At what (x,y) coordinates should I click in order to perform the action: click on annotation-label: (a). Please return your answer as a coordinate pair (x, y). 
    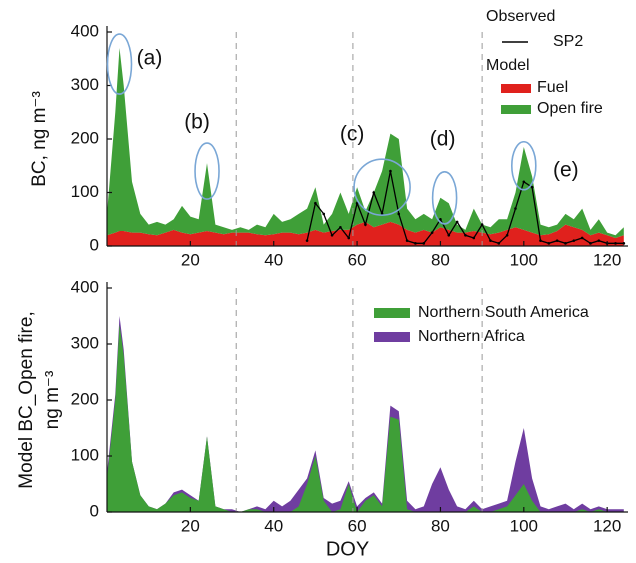
    Looking at the image, I should click on (150, 58).